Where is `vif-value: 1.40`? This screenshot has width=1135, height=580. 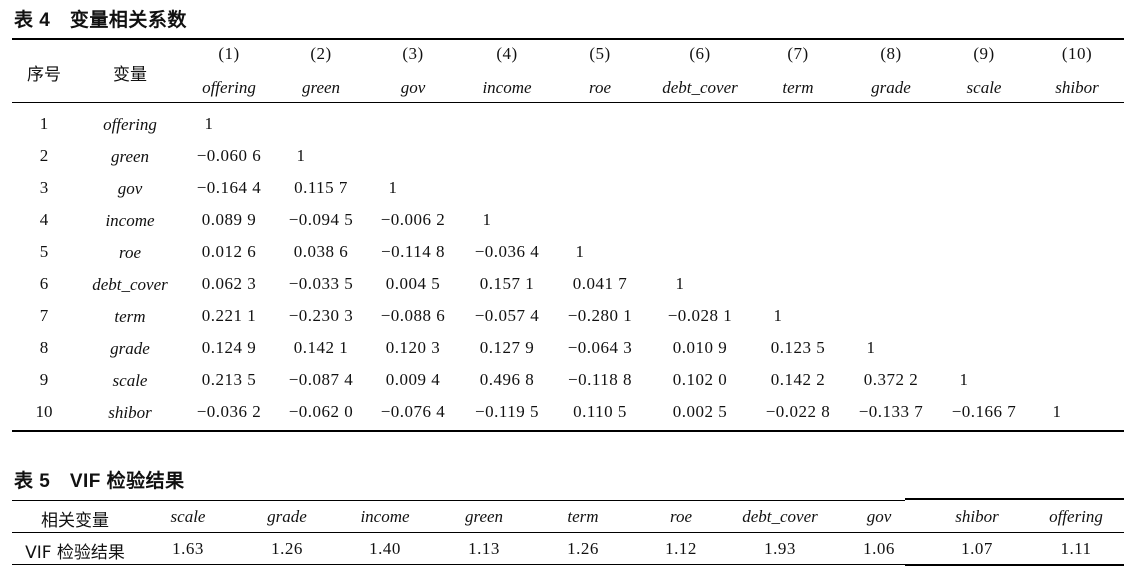
vif-value: 1.40 is located at coordinates (385, 548).